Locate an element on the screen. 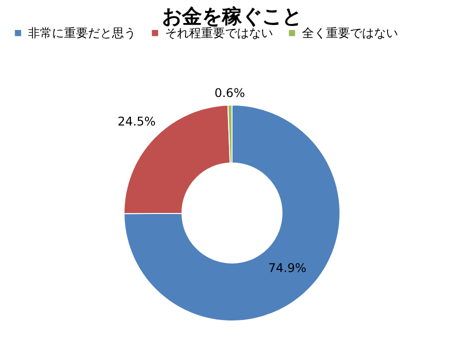 This screenshot has height=346, width=464. legend-label: 全く重要ではない is located at coordinates (350, 33).